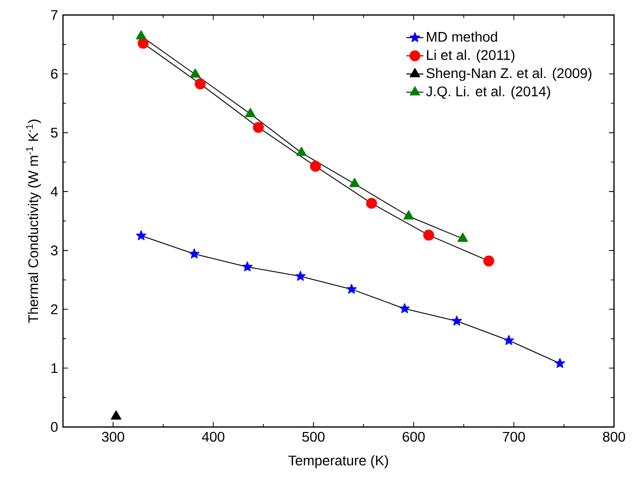 This screenshot has height=486, width=636. What do you see at coordinates (54, 368) in the screenshot?
I see `y-tick-label: 1` at bounding box center [54, 368].